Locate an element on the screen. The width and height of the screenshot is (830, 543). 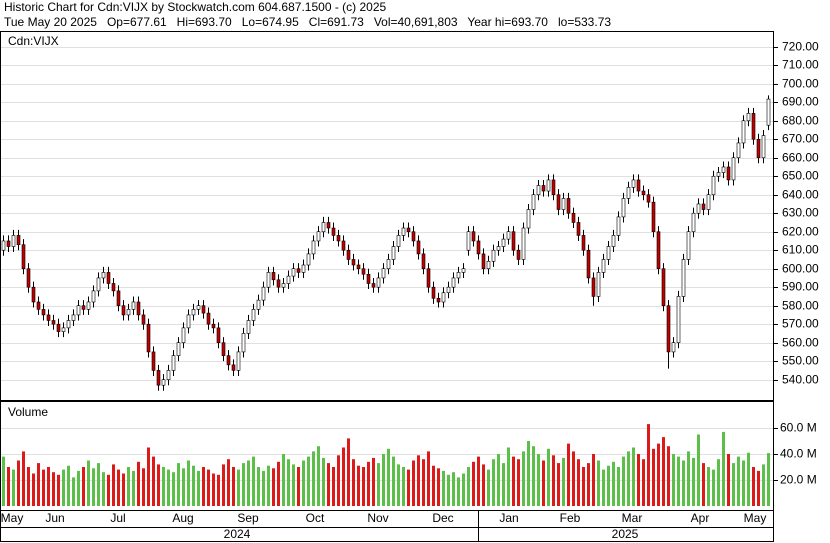
year-label: 2024 is located at coordinates (237, 534).